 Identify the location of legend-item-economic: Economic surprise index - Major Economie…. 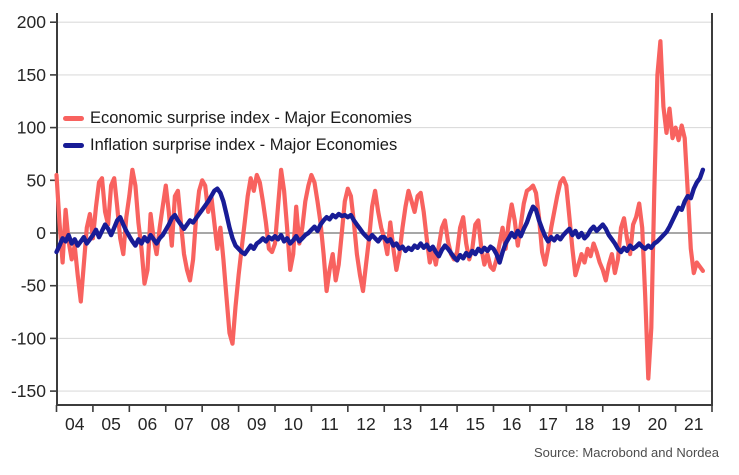
(237, 118).